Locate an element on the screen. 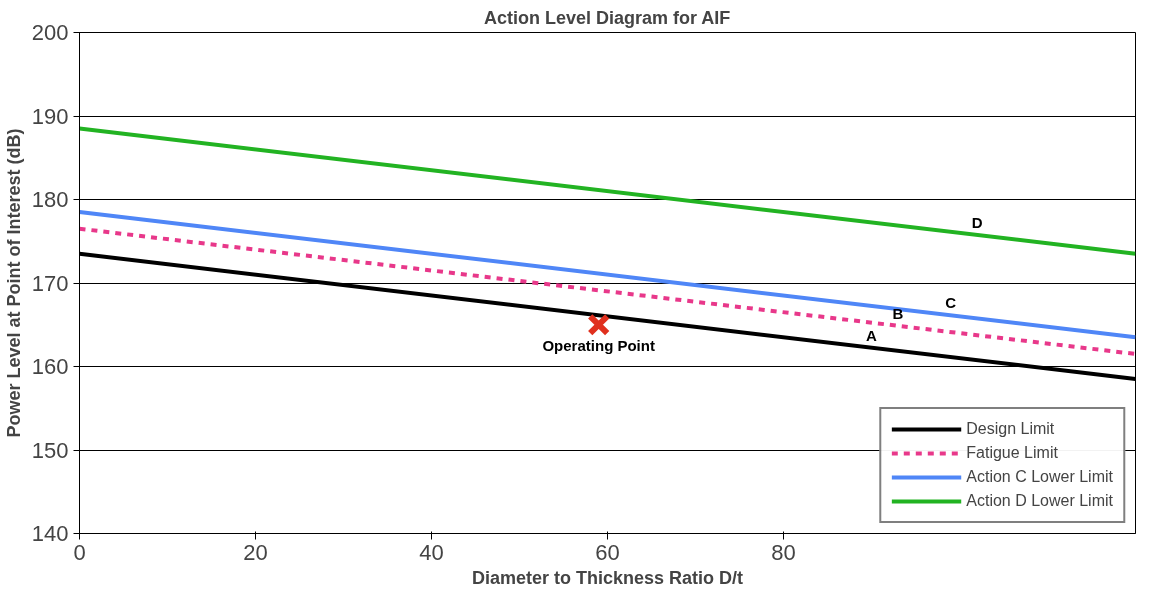 This screenshot has height=599, width=1152. legend-label: Action D Lower Limit is located at coordinates (1039, 501).